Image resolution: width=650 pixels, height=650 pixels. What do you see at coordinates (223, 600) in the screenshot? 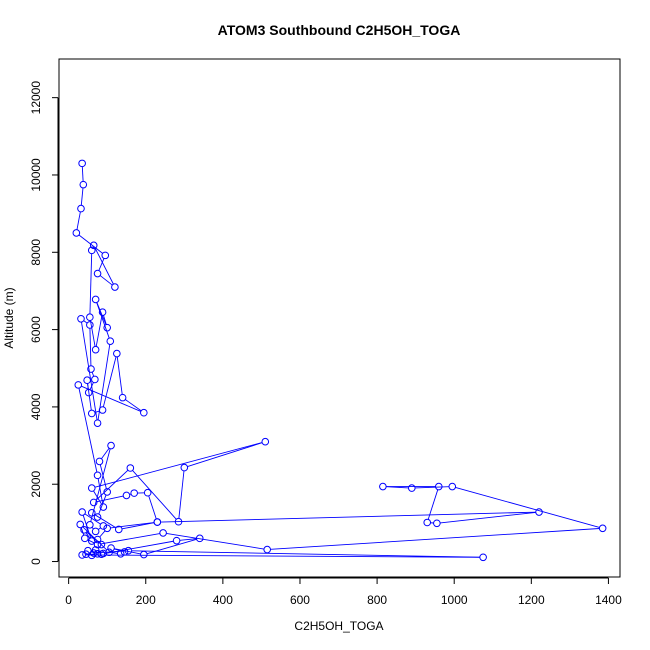
I see `x-tick-label: 400` at bounding box center [223, 600].